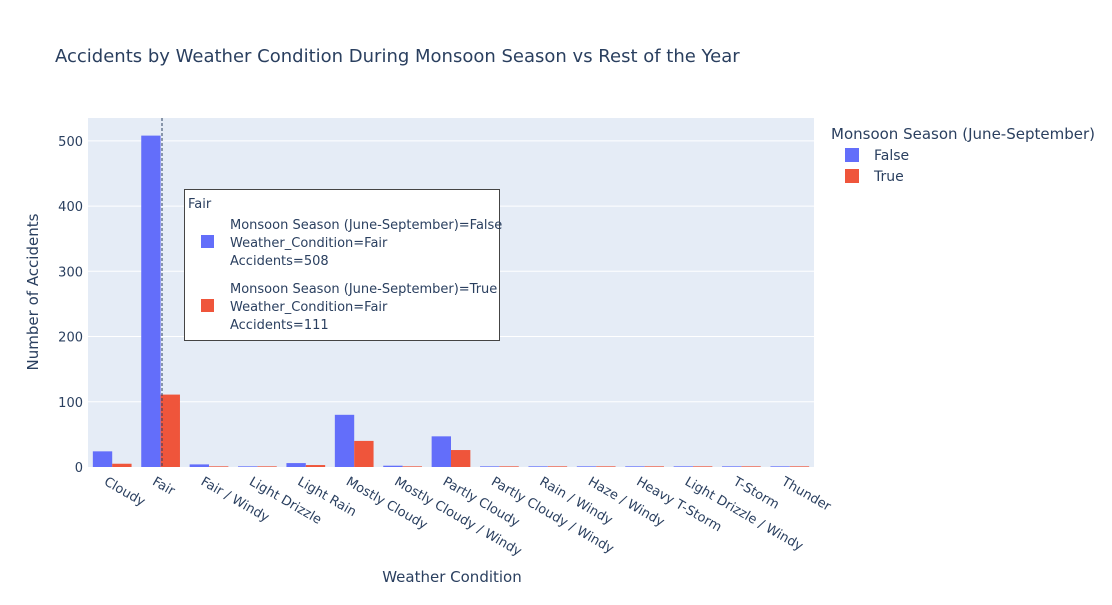 The height and width of the screenshot is (605, 1112). Describe the element at coordinates (279, 261) in the screenshot. I see `hover-line: Accidents=508` at that location.